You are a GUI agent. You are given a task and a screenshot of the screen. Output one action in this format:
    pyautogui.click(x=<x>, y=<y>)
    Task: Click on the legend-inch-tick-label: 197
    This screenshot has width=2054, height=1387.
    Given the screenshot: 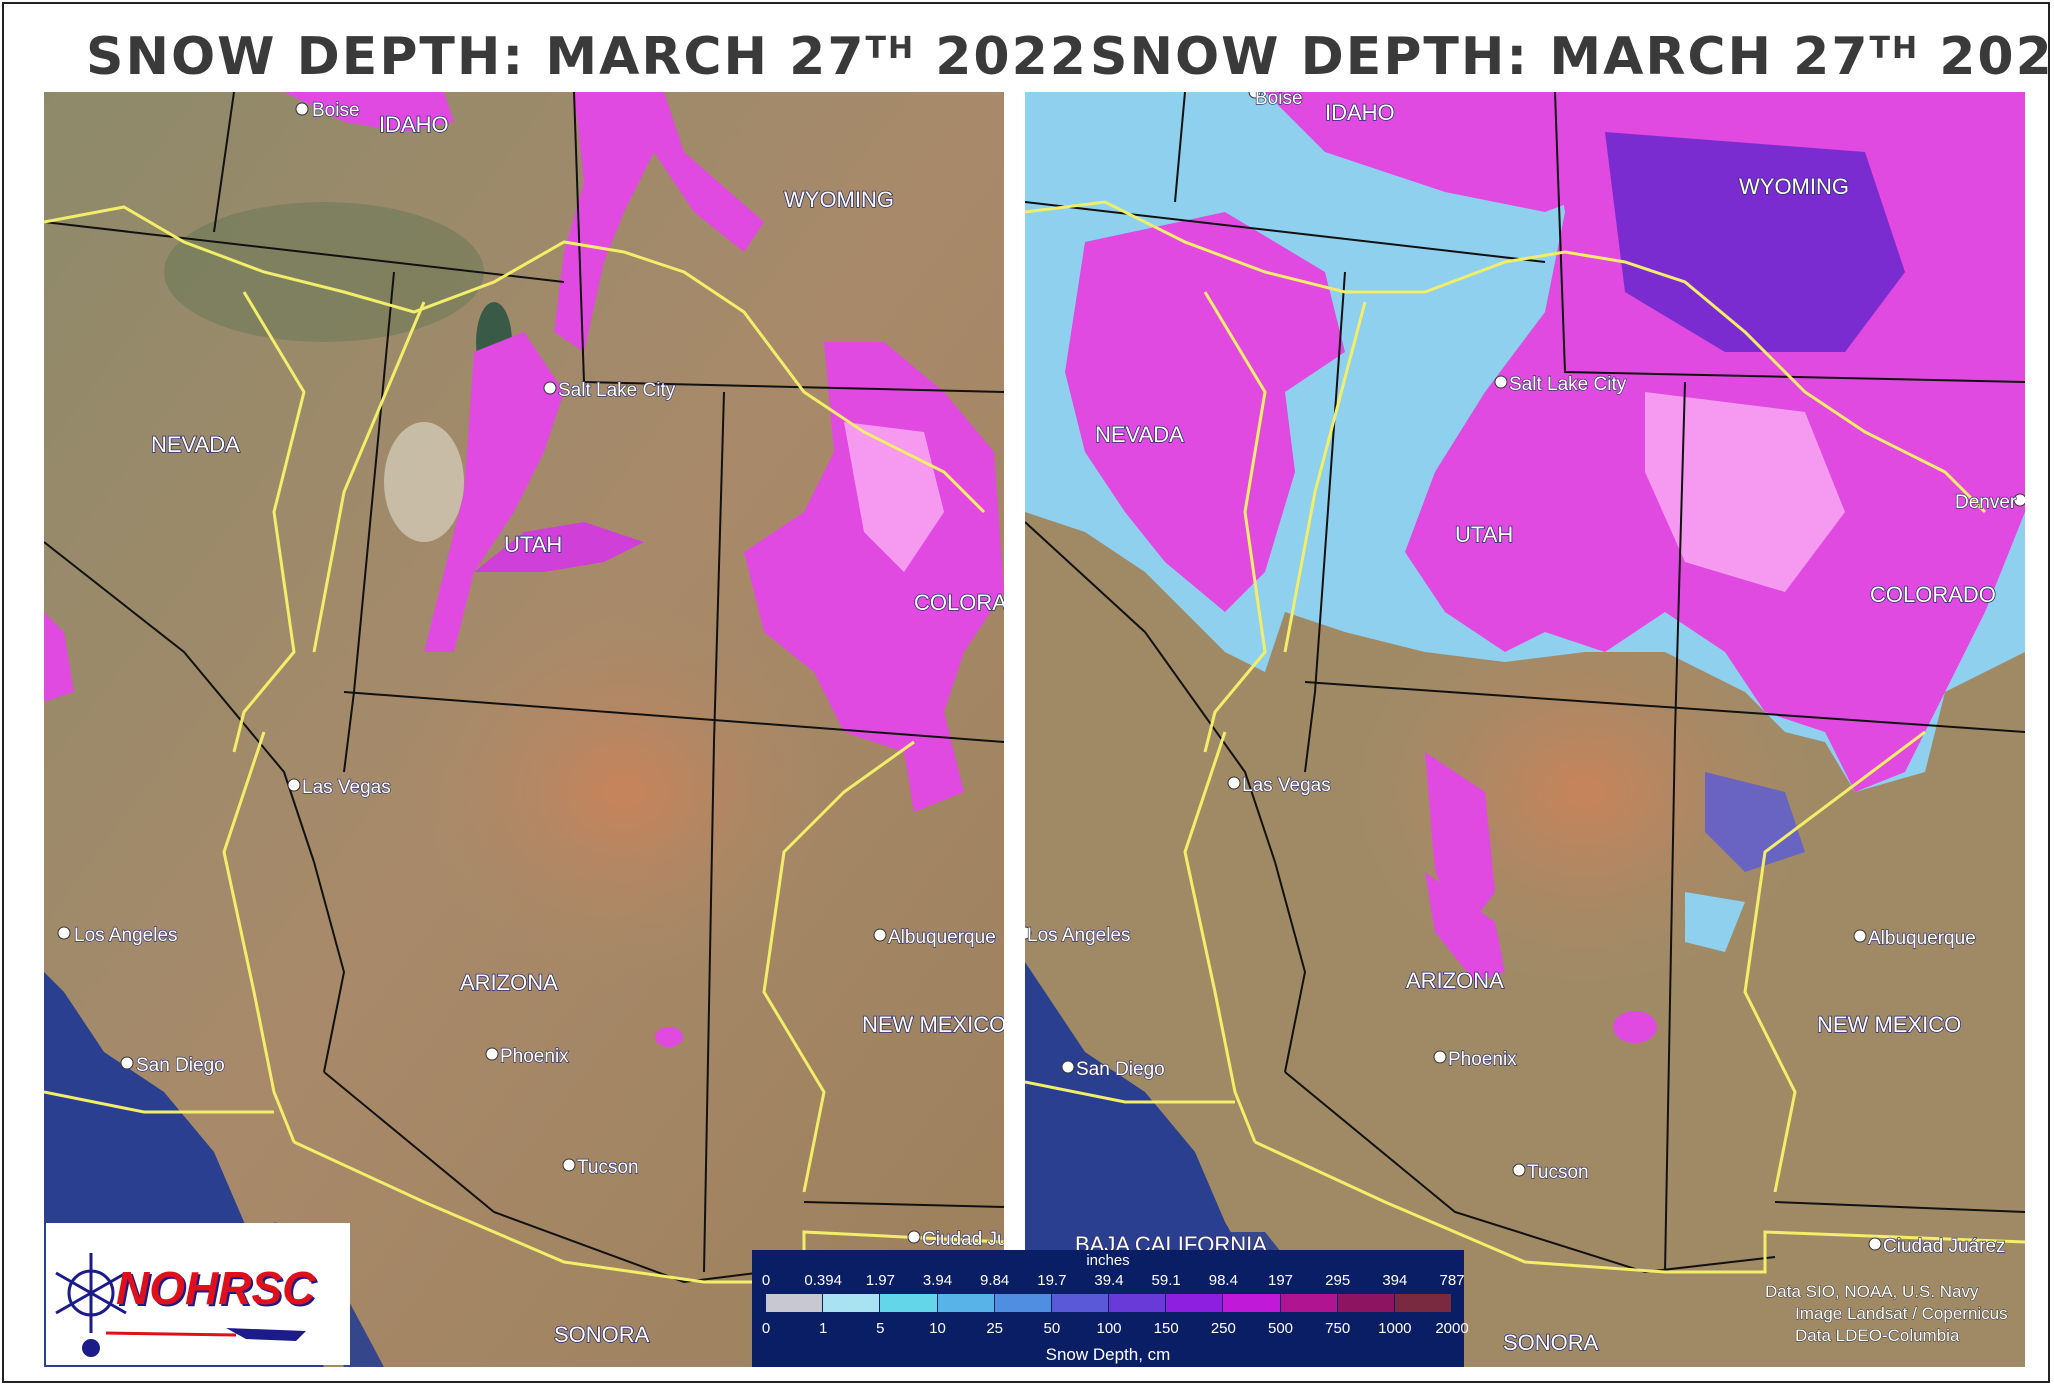 What is the action you would take?
    pyautogui.click(x=1280, y=1280)
    